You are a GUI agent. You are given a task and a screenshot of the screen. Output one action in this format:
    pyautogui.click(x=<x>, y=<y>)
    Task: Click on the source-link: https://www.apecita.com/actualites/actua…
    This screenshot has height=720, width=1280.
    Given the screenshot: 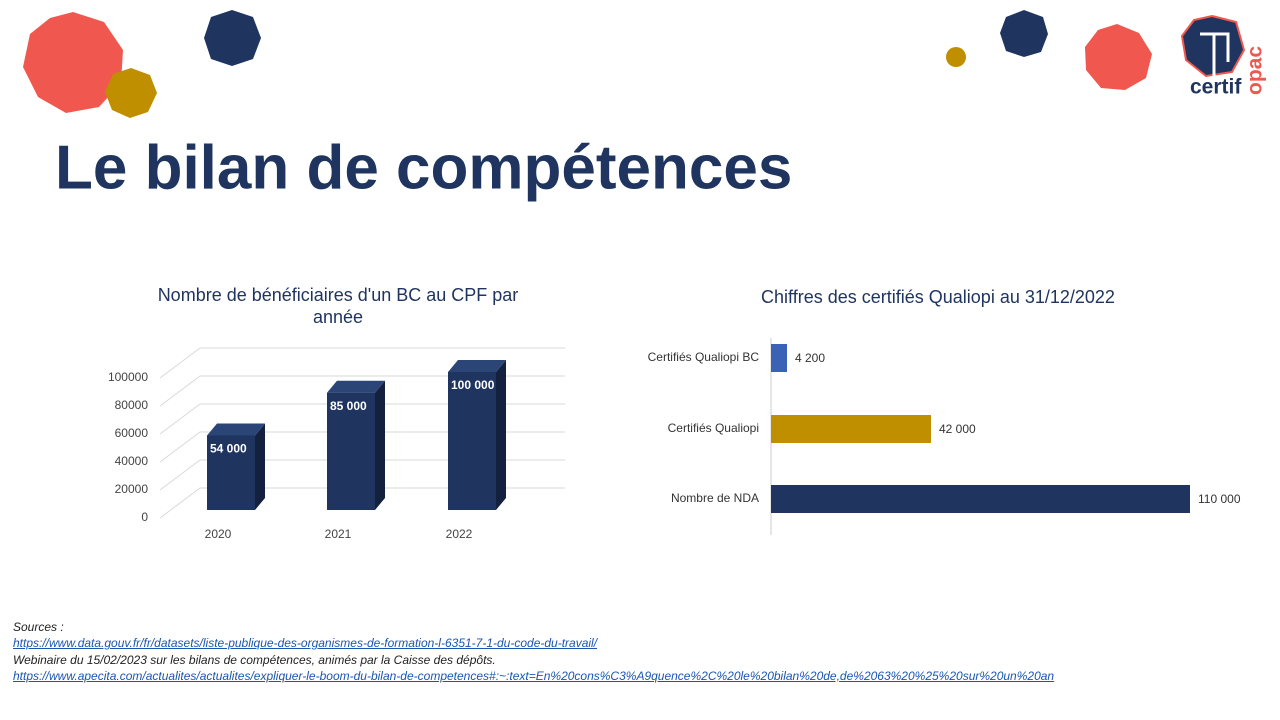 What is the action you would take?
    pyautogui.click(x=534, y=676)
    